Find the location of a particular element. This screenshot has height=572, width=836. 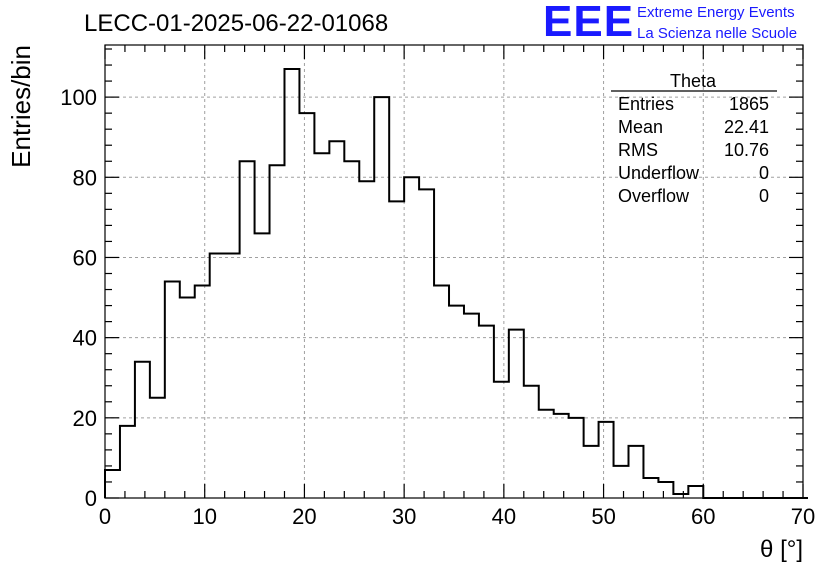

stats-mean-label: Mean is located at coordinates (640, 127).